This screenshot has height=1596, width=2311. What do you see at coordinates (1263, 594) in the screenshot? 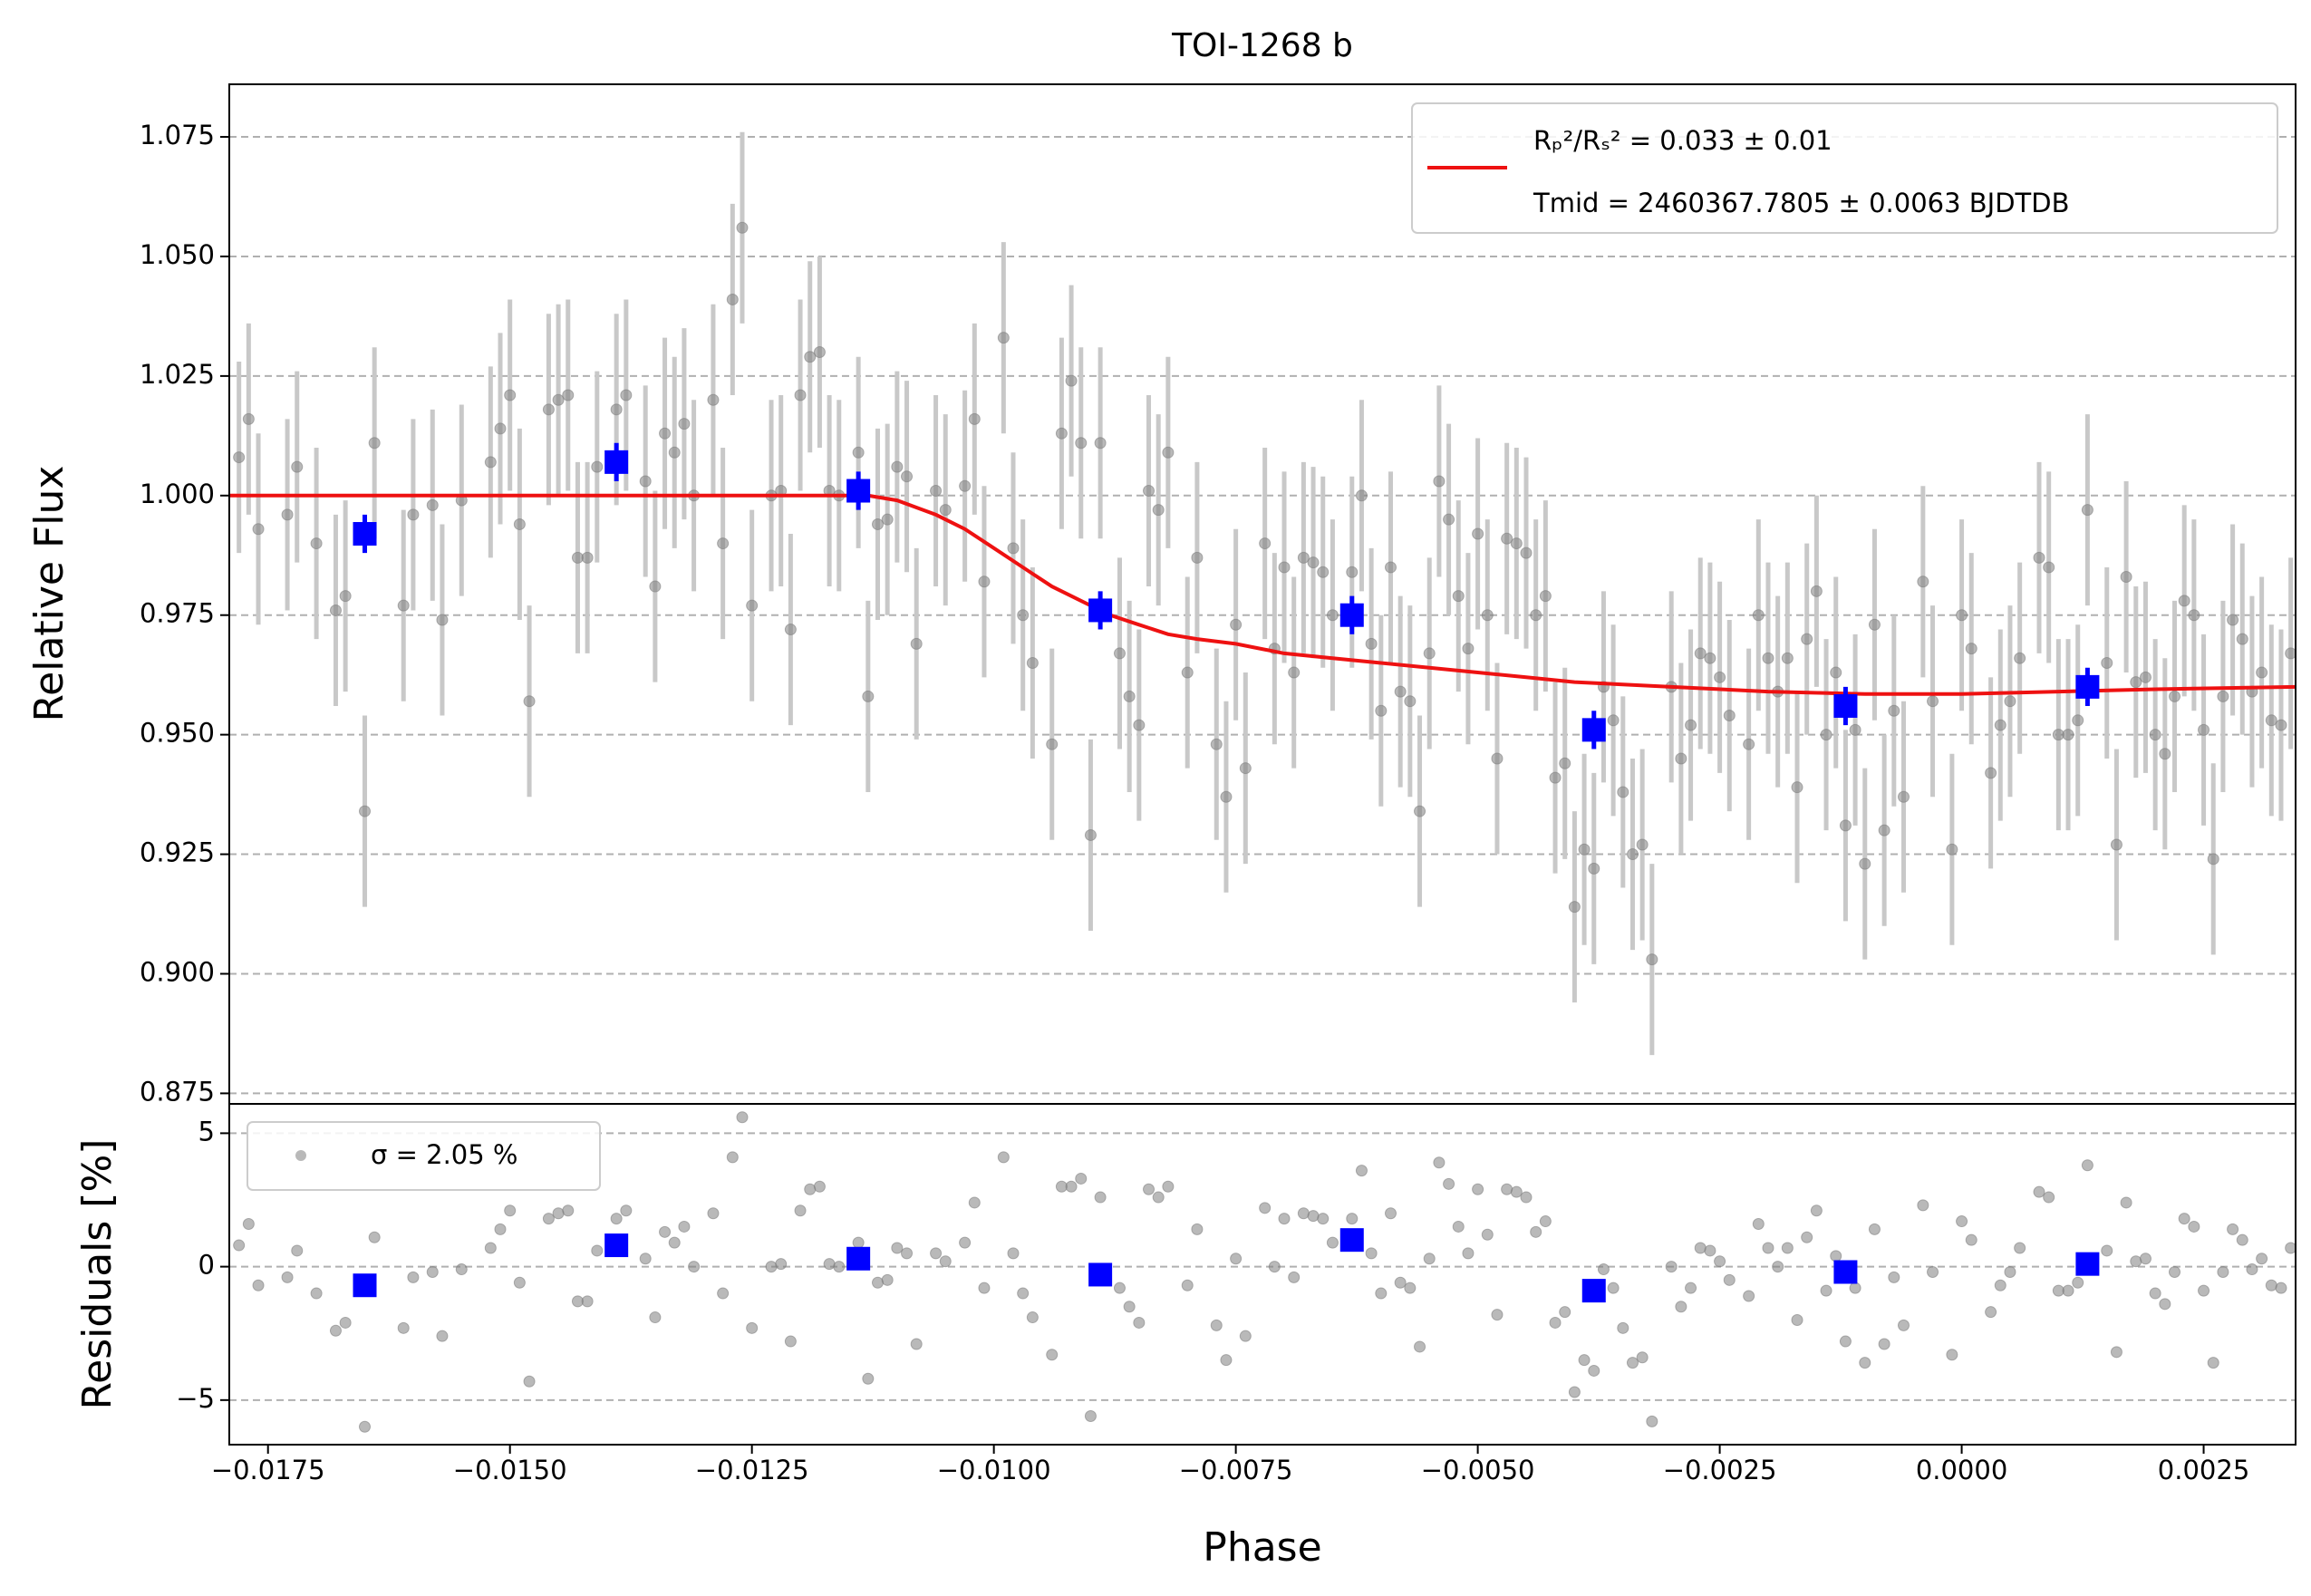
I see `model-line` at bounding box center [1263, 594].